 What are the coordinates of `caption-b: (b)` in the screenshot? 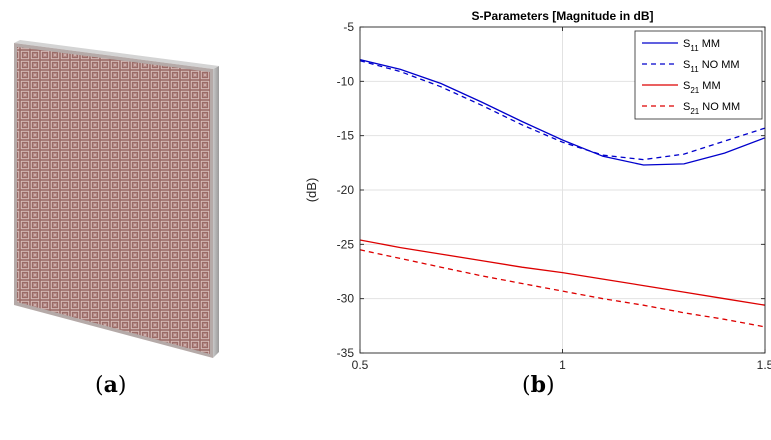 It's located at (538, 385).